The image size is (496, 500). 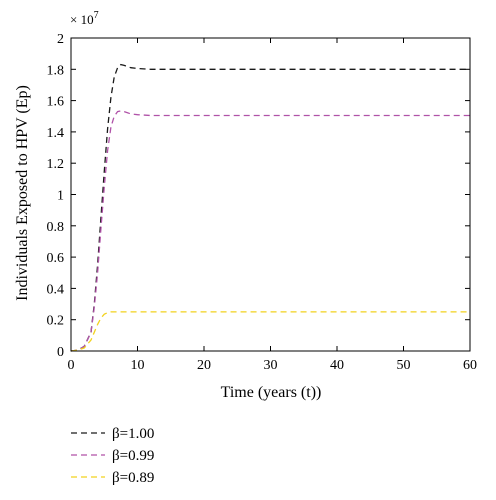 What do you see at coordinates (56, 164) in the screenshot?
I see `y-tick-label: 1.2` at bounding box center [56, 164].